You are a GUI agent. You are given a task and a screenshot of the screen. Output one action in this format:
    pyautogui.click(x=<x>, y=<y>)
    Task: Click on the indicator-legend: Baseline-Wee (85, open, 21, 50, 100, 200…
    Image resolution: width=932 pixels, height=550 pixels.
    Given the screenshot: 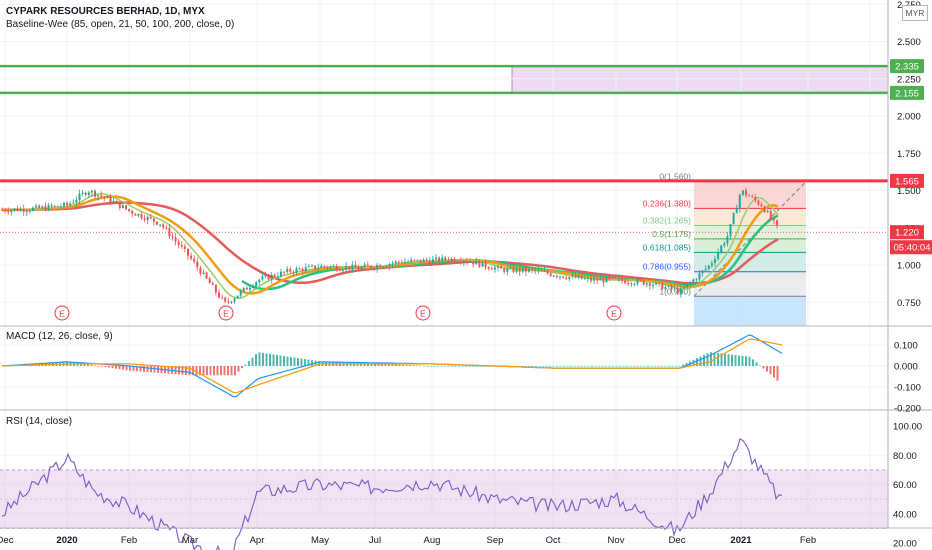 What is the action you would take?
    pyautogui.click(x=120, y=24)
    